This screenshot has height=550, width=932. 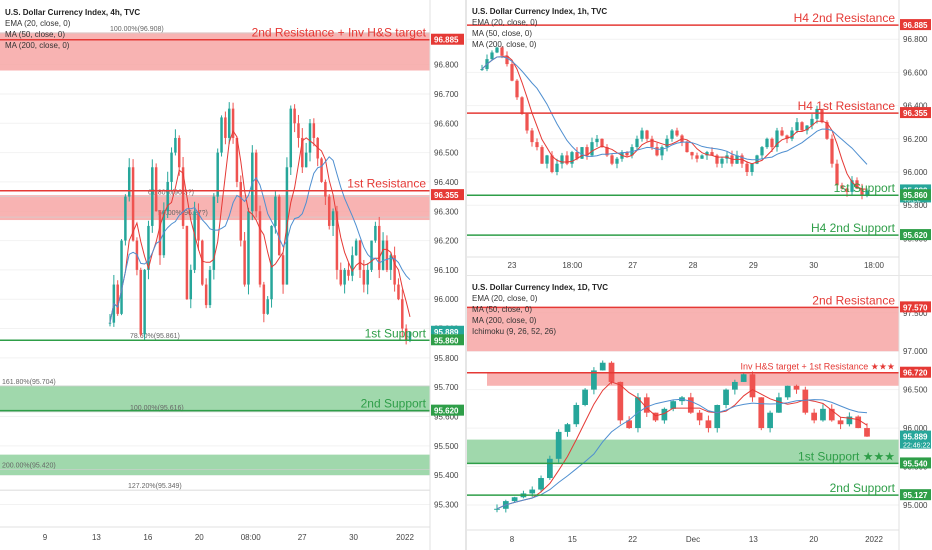 What do you see at coordinates (674, 110) in the screenshot?
I see `ma50-line` at bounding box center [674, 110].